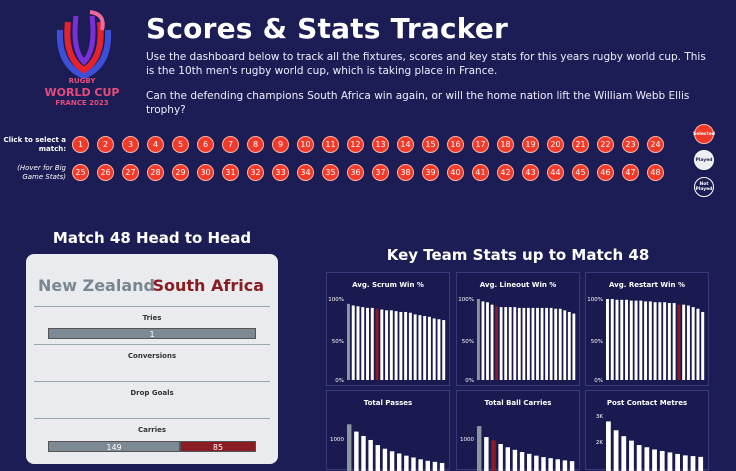 This screenshot has width=736, height=471. What do you see at coordinates (230, 144) in the screenshot?
I see `match-button-7: 7` at bounding box center [230, 144].